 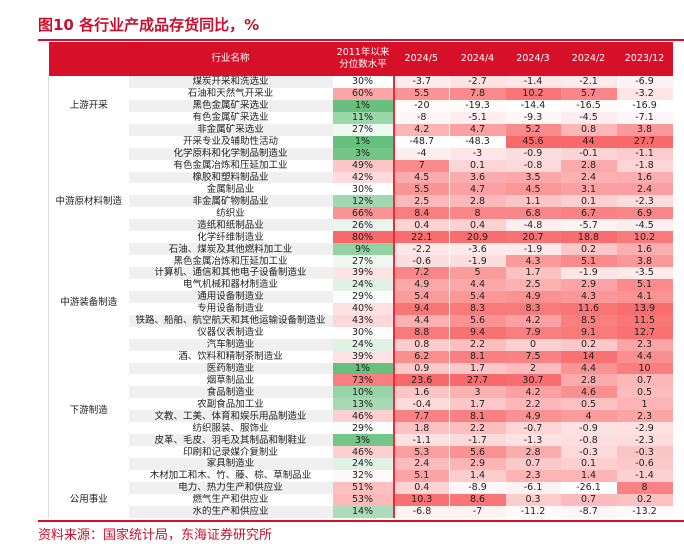 What do you see at coordinates (230, 500) in the screenshot?
I see `industry-name: 燃气生产和供应业` at bounding box center [230, 500].